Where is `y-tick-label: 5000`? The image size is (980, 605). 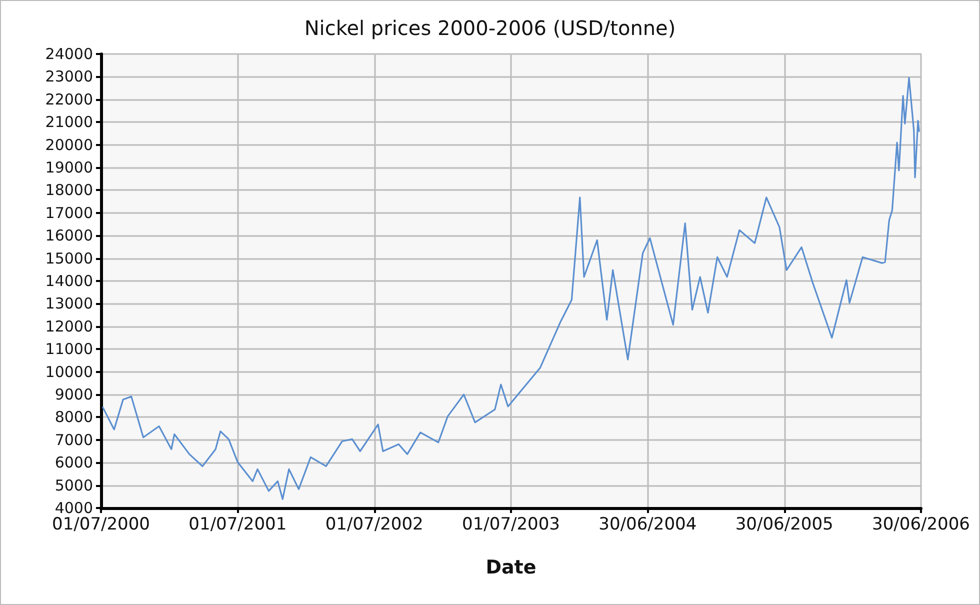
y-tick-label: 5000 is located at coordinates (73, 485).